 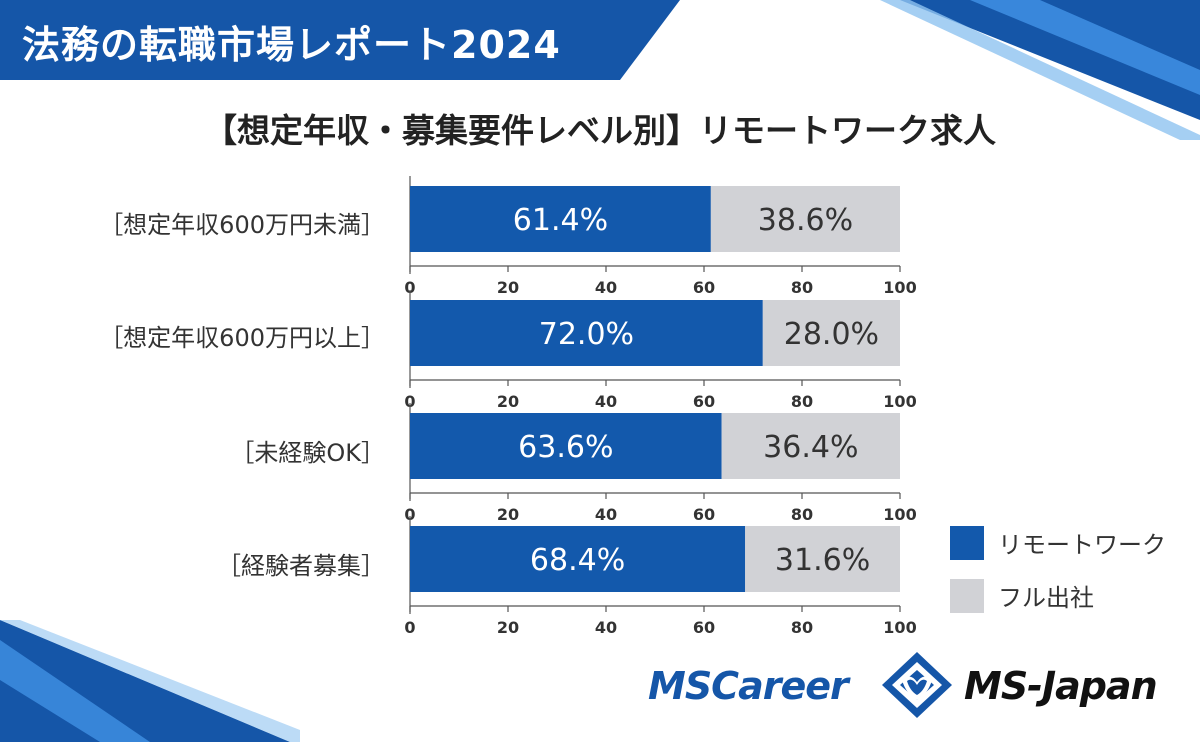 I want to click on data-label-office-experienced: 31.6%, so click(x=822, y=560).